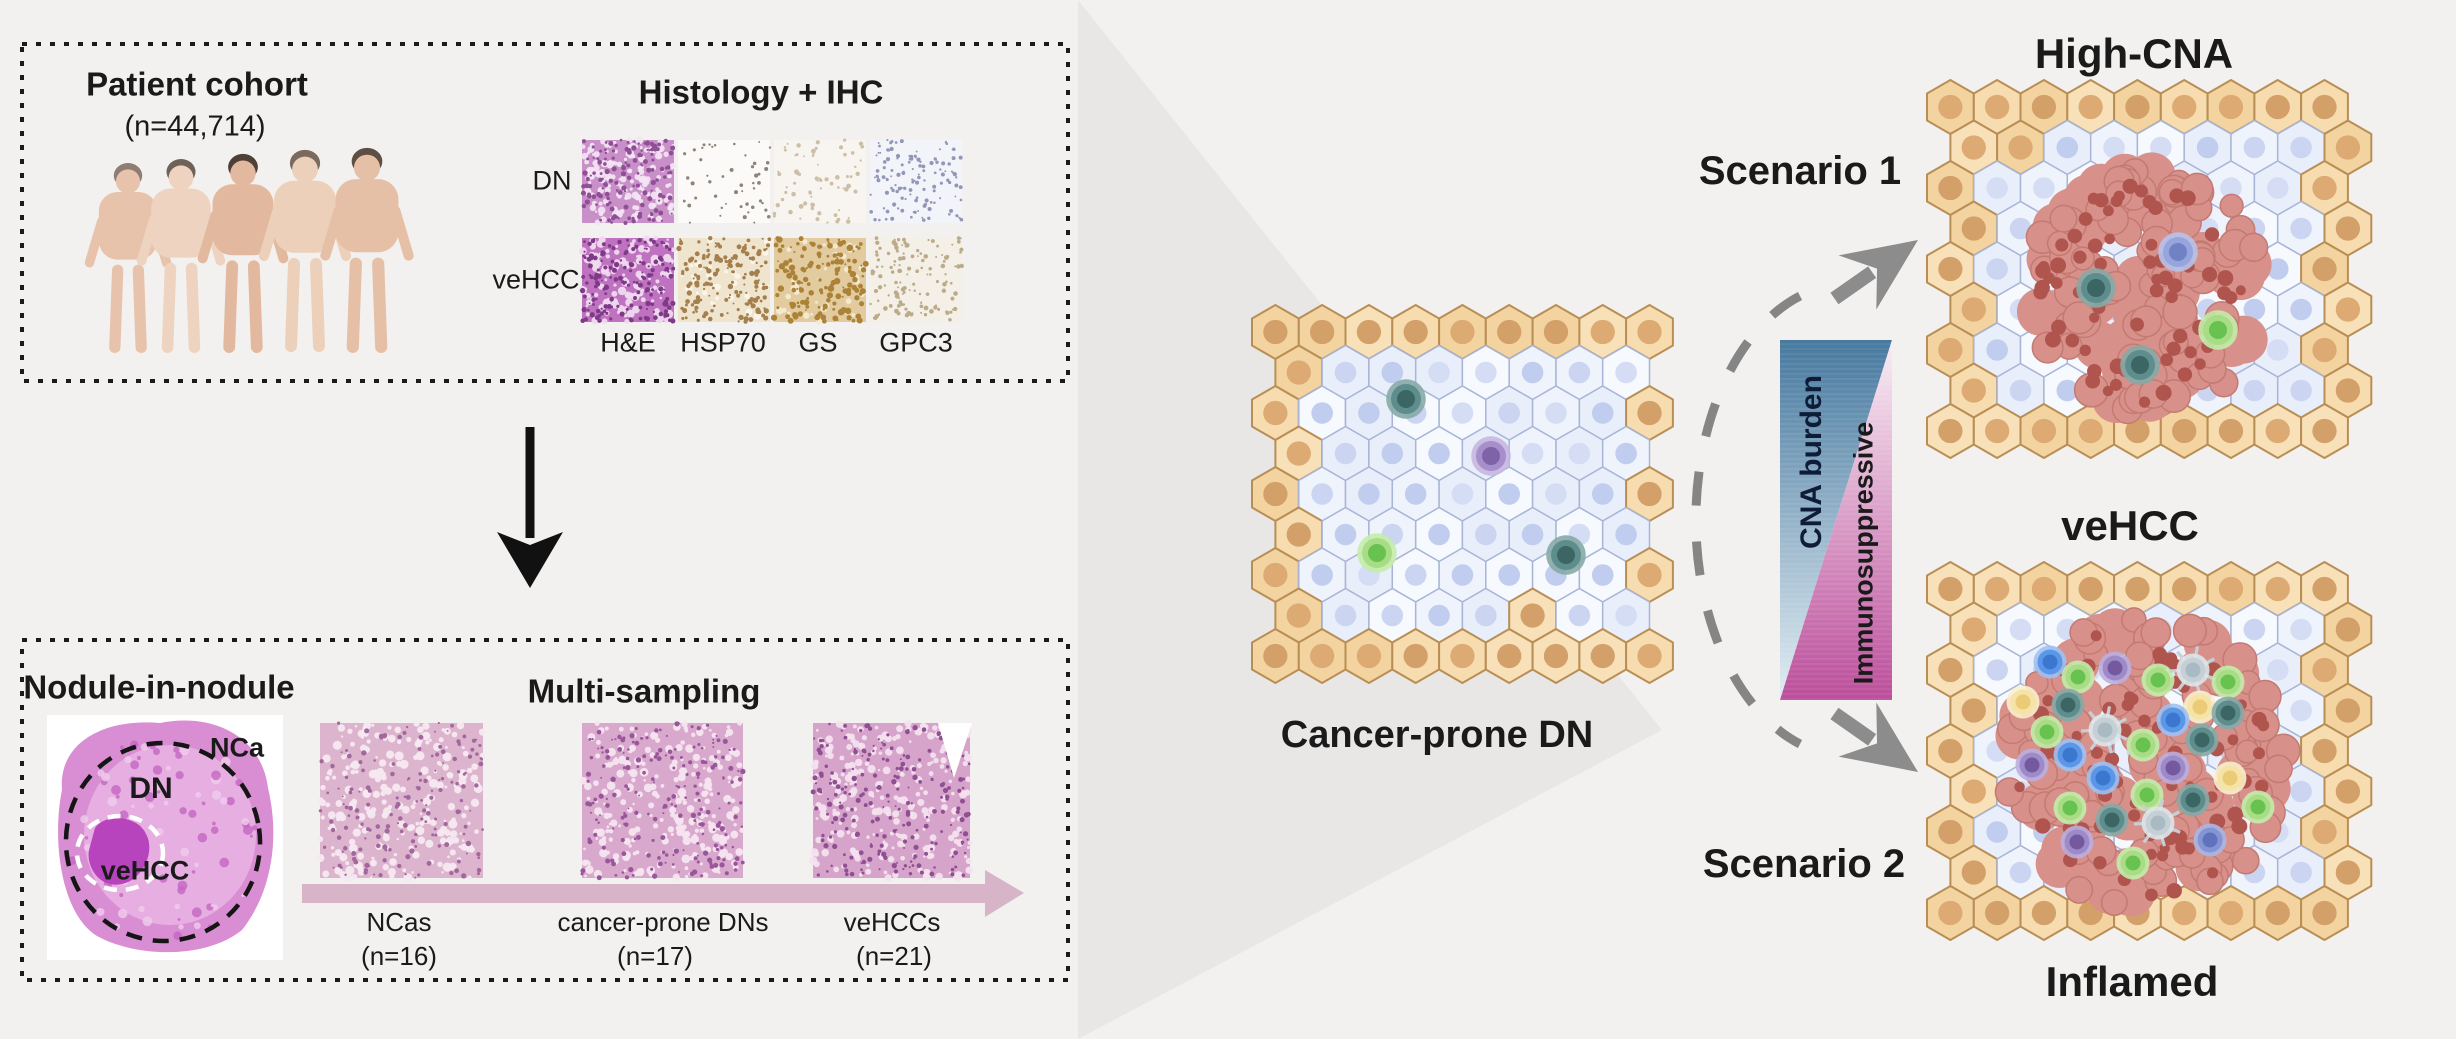 This screenshot has height=1039, width=2456. Describe the element at coordinates (1800, 171) in the screenshot. I see `scenario-1-label: Scenario 1` at that location.